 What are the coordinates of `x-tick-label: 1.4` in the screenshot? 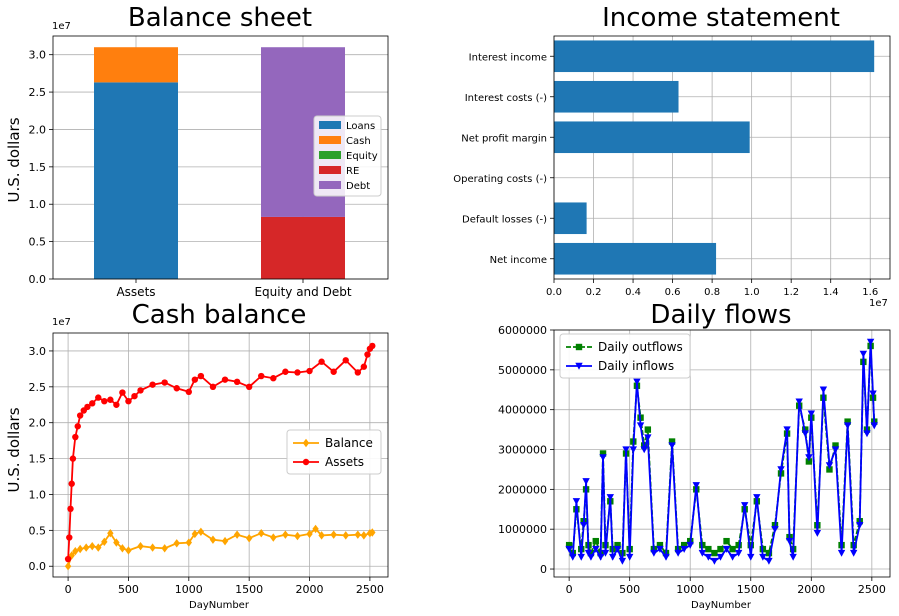 It's located at (831, 292).